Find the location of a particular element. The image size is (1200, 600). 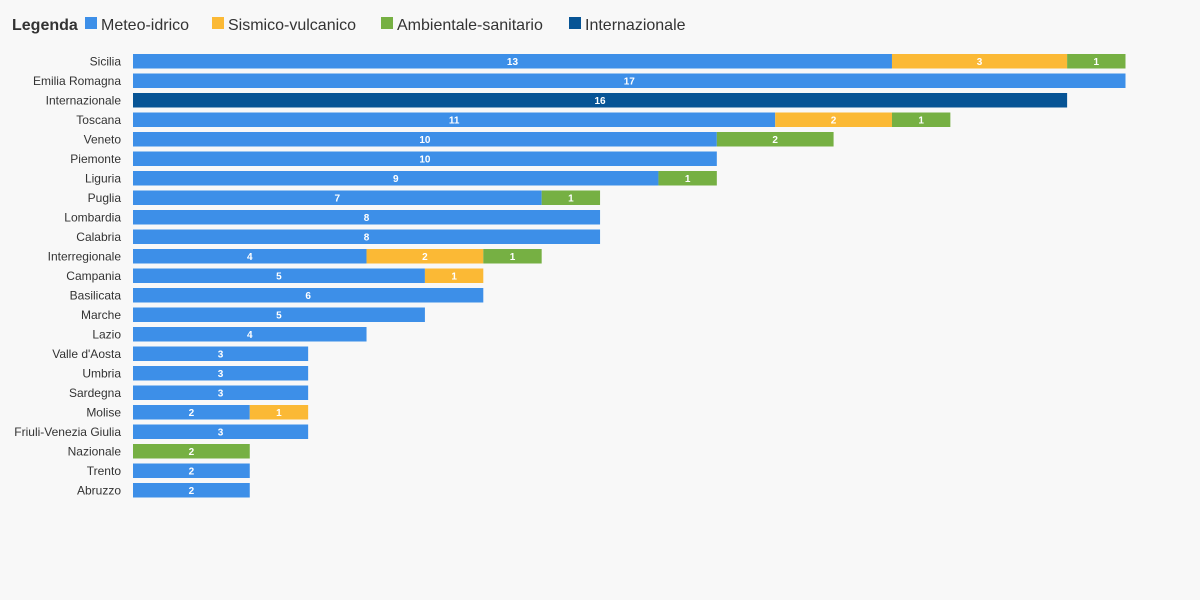

value-label-nazionale-ambientale-sanitario: 2 is located at coordinates (192, 452).